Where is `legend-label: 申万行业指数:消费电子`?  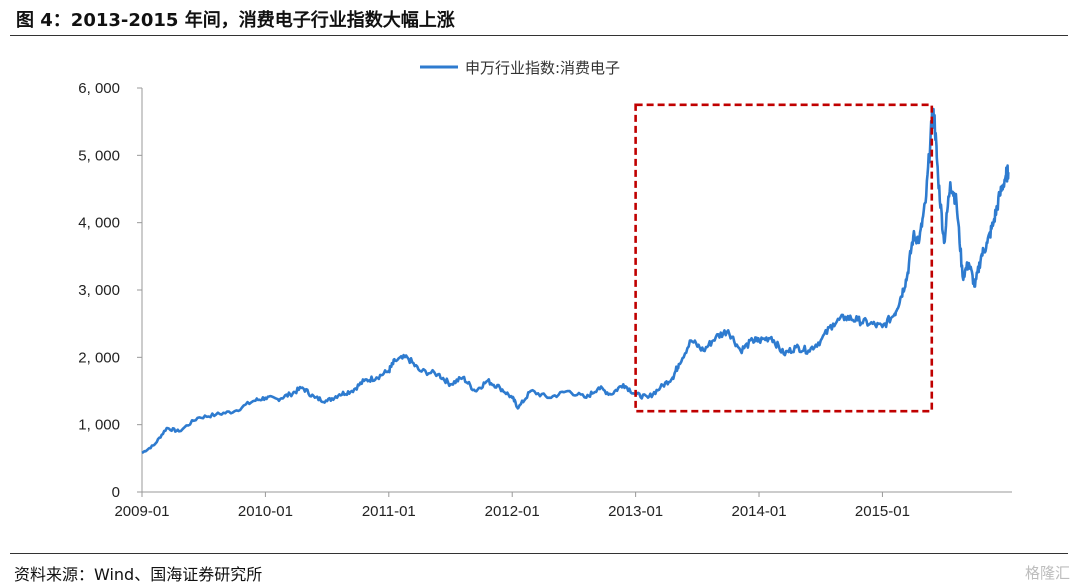 legend-label: 申万行业指数:消费电子 is located at coordinates (542, 68).